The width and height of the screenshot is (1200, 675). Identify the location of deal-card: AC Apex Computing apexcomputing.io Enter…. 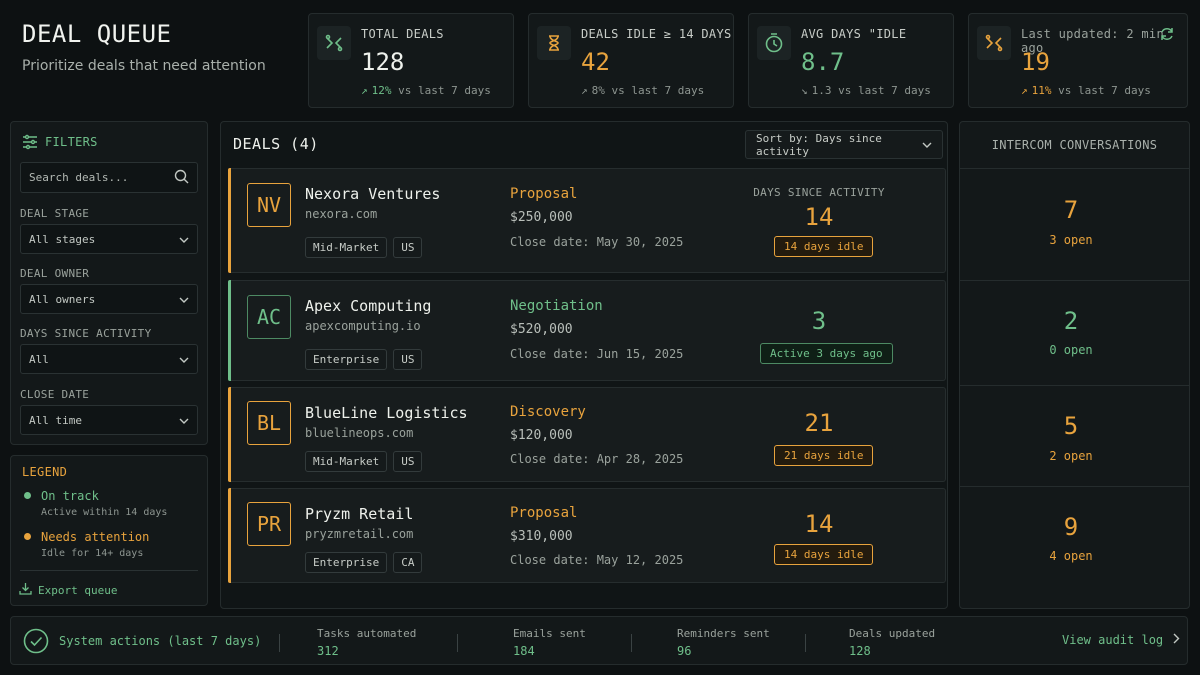
(587, 330).